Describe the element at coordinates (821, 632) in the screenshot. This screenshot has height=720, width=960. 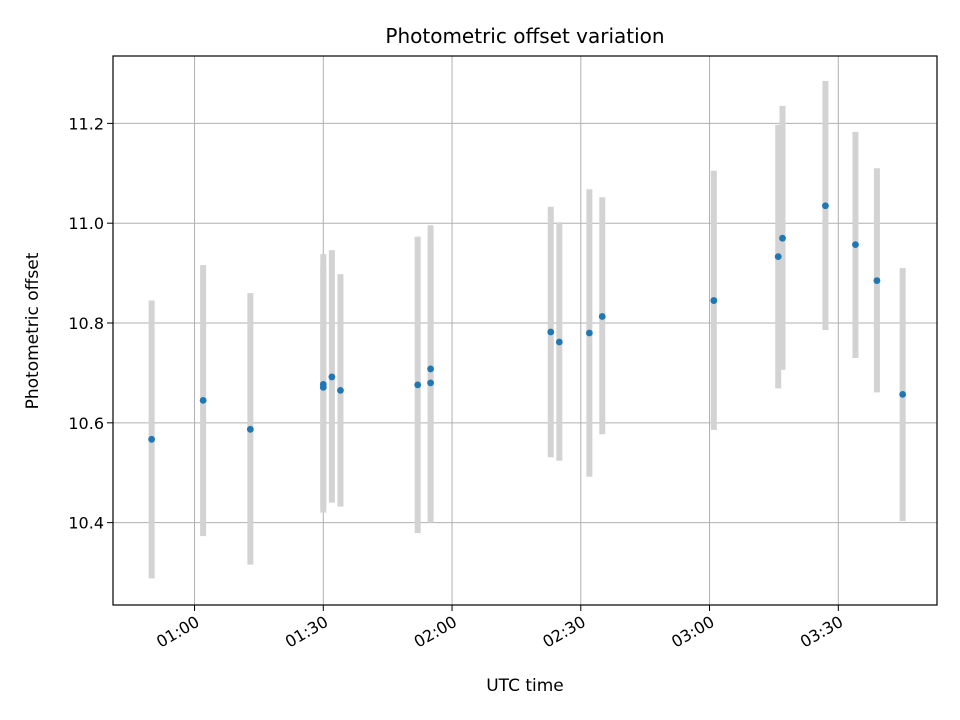
I see `x-tick-label-5: 03:30` at that location.